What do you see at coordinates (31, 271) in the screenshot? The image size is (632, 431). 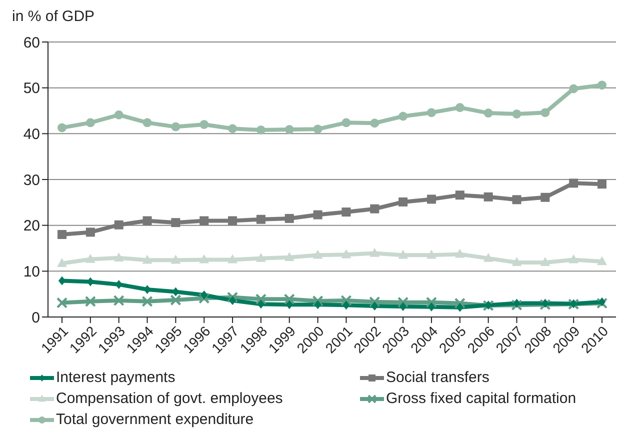 I see `y-tick-label: 10` at bounding box center [31, 271].